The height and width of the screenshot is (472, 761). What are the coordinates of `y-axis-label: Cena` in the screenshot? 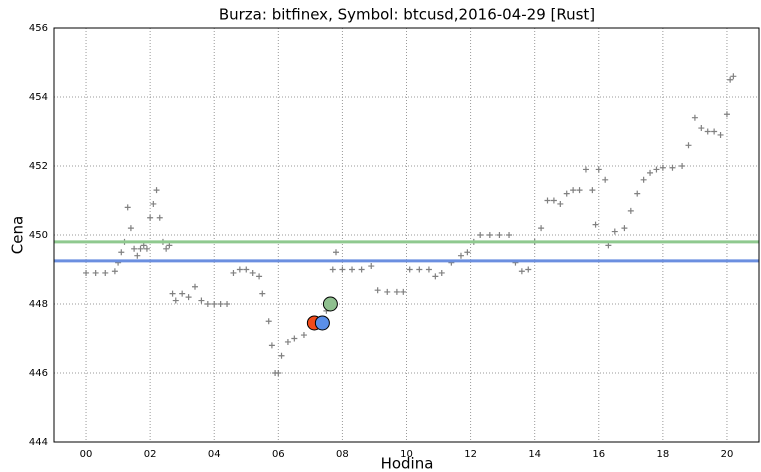 It's located at (18, 235).